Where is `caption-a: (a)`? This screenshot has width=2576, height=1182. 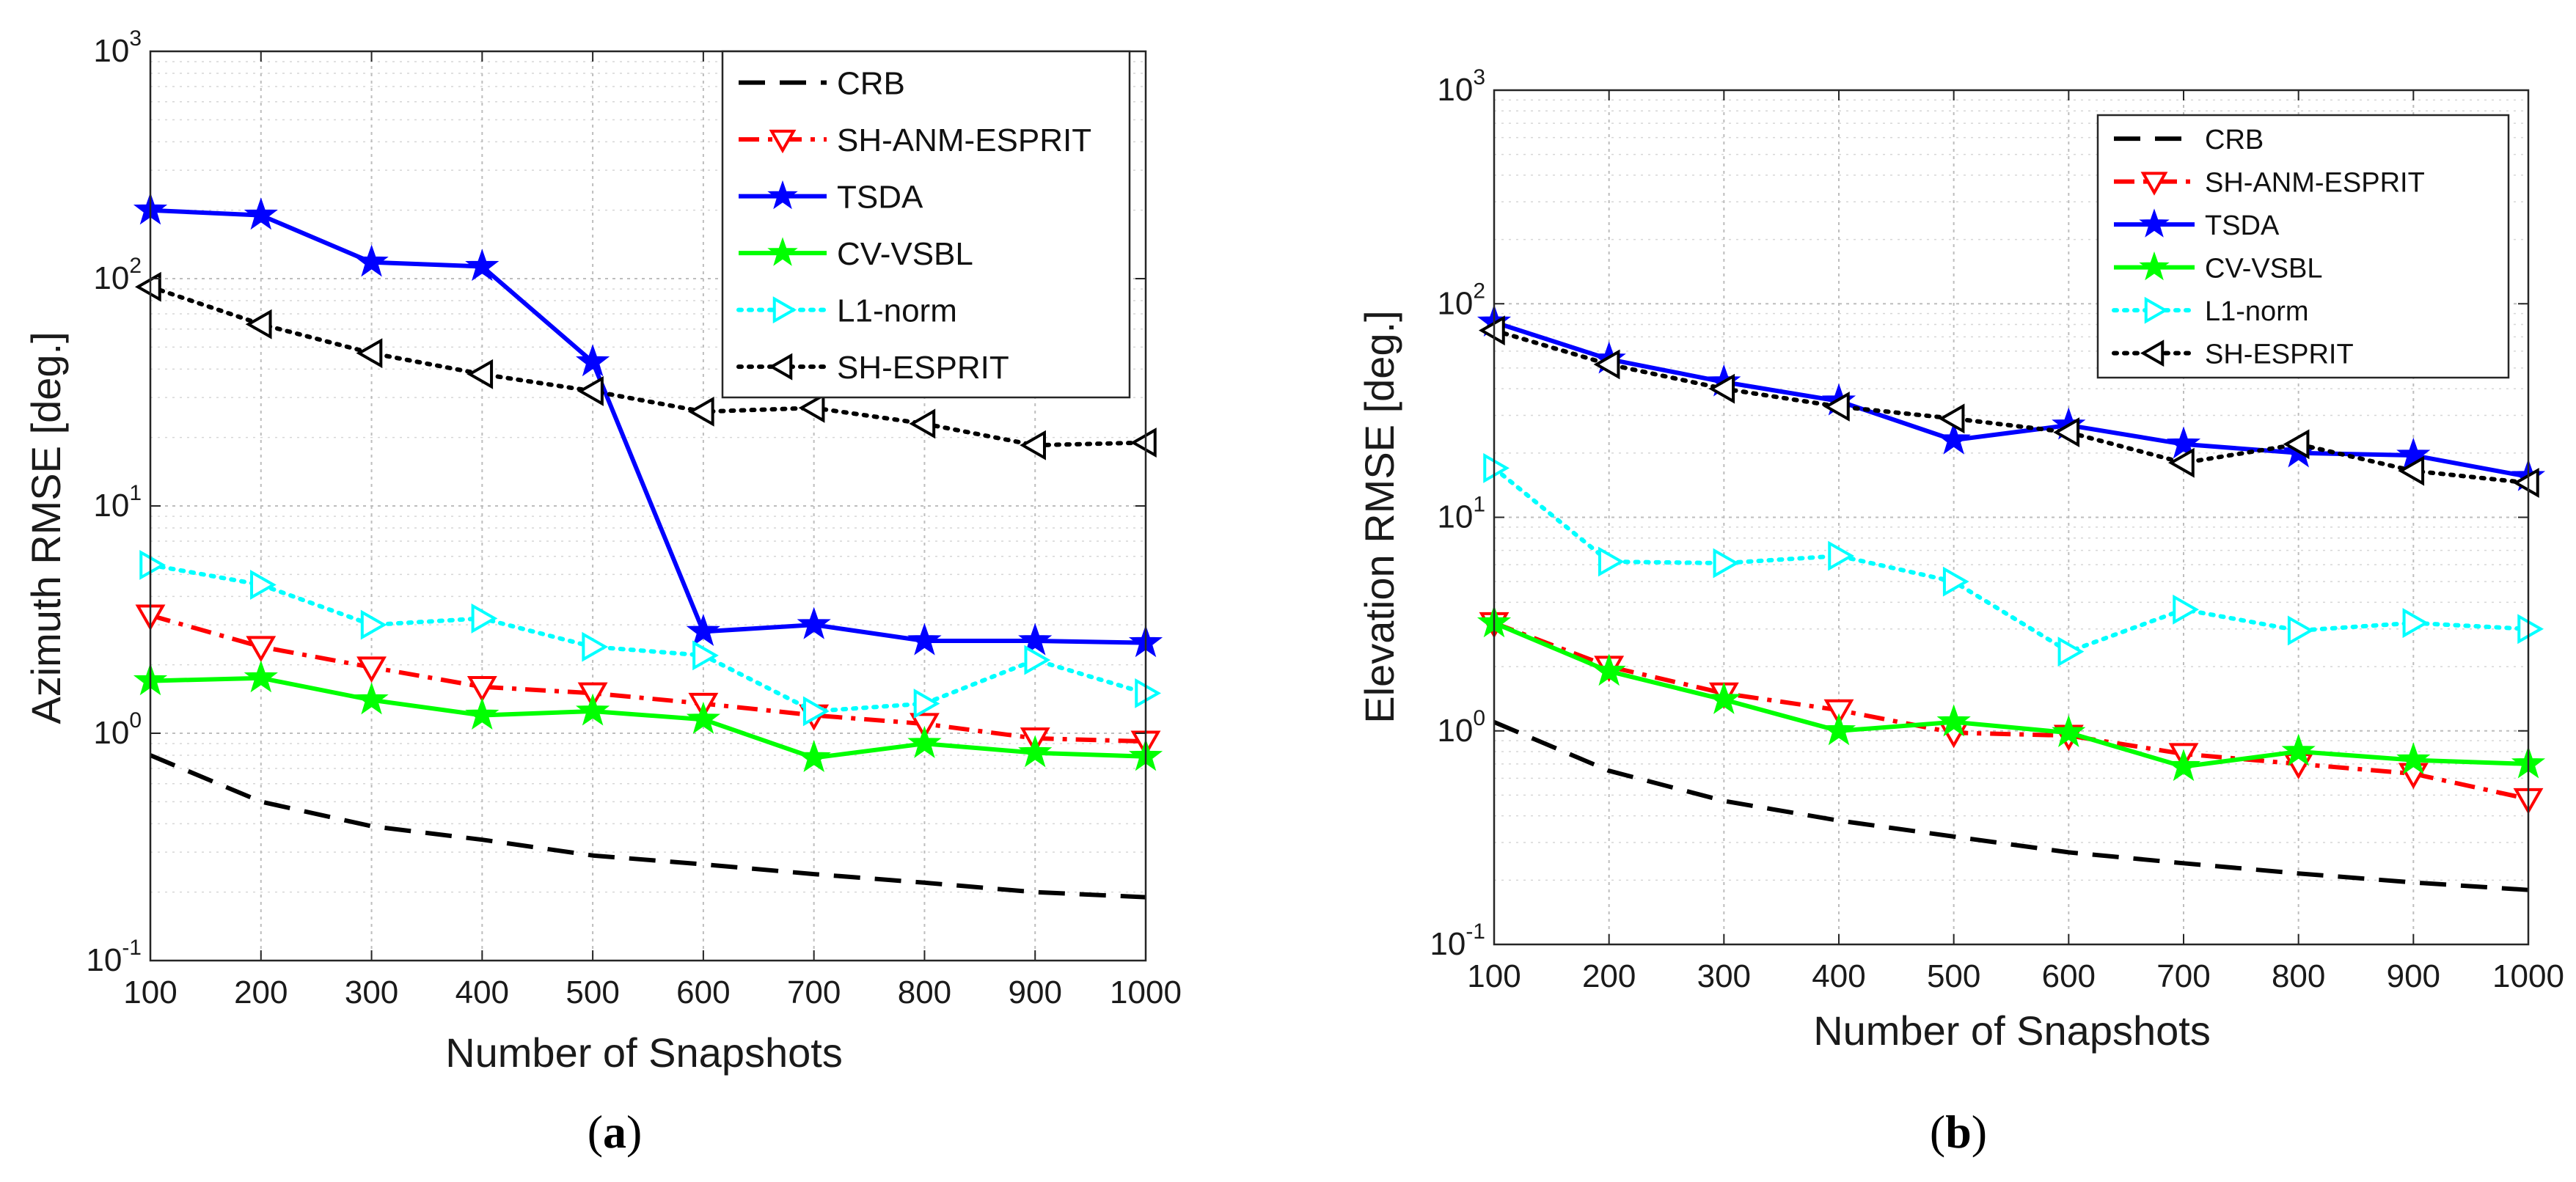 caption-a: (a) is located at coordinates (615, 1132).